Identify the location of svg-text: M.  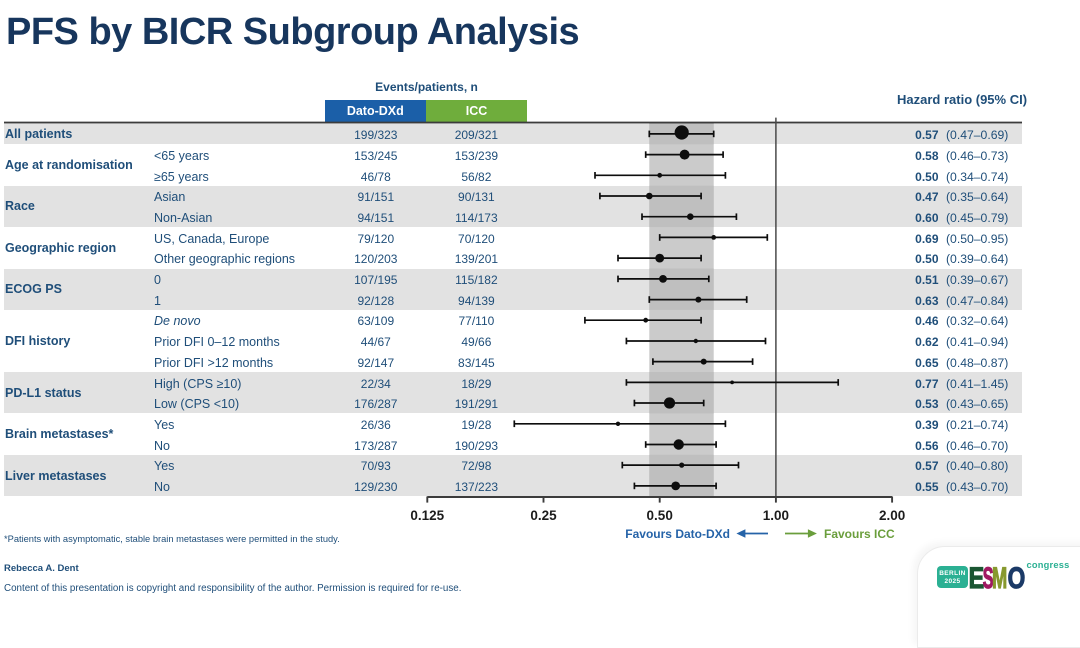
(999, 579).